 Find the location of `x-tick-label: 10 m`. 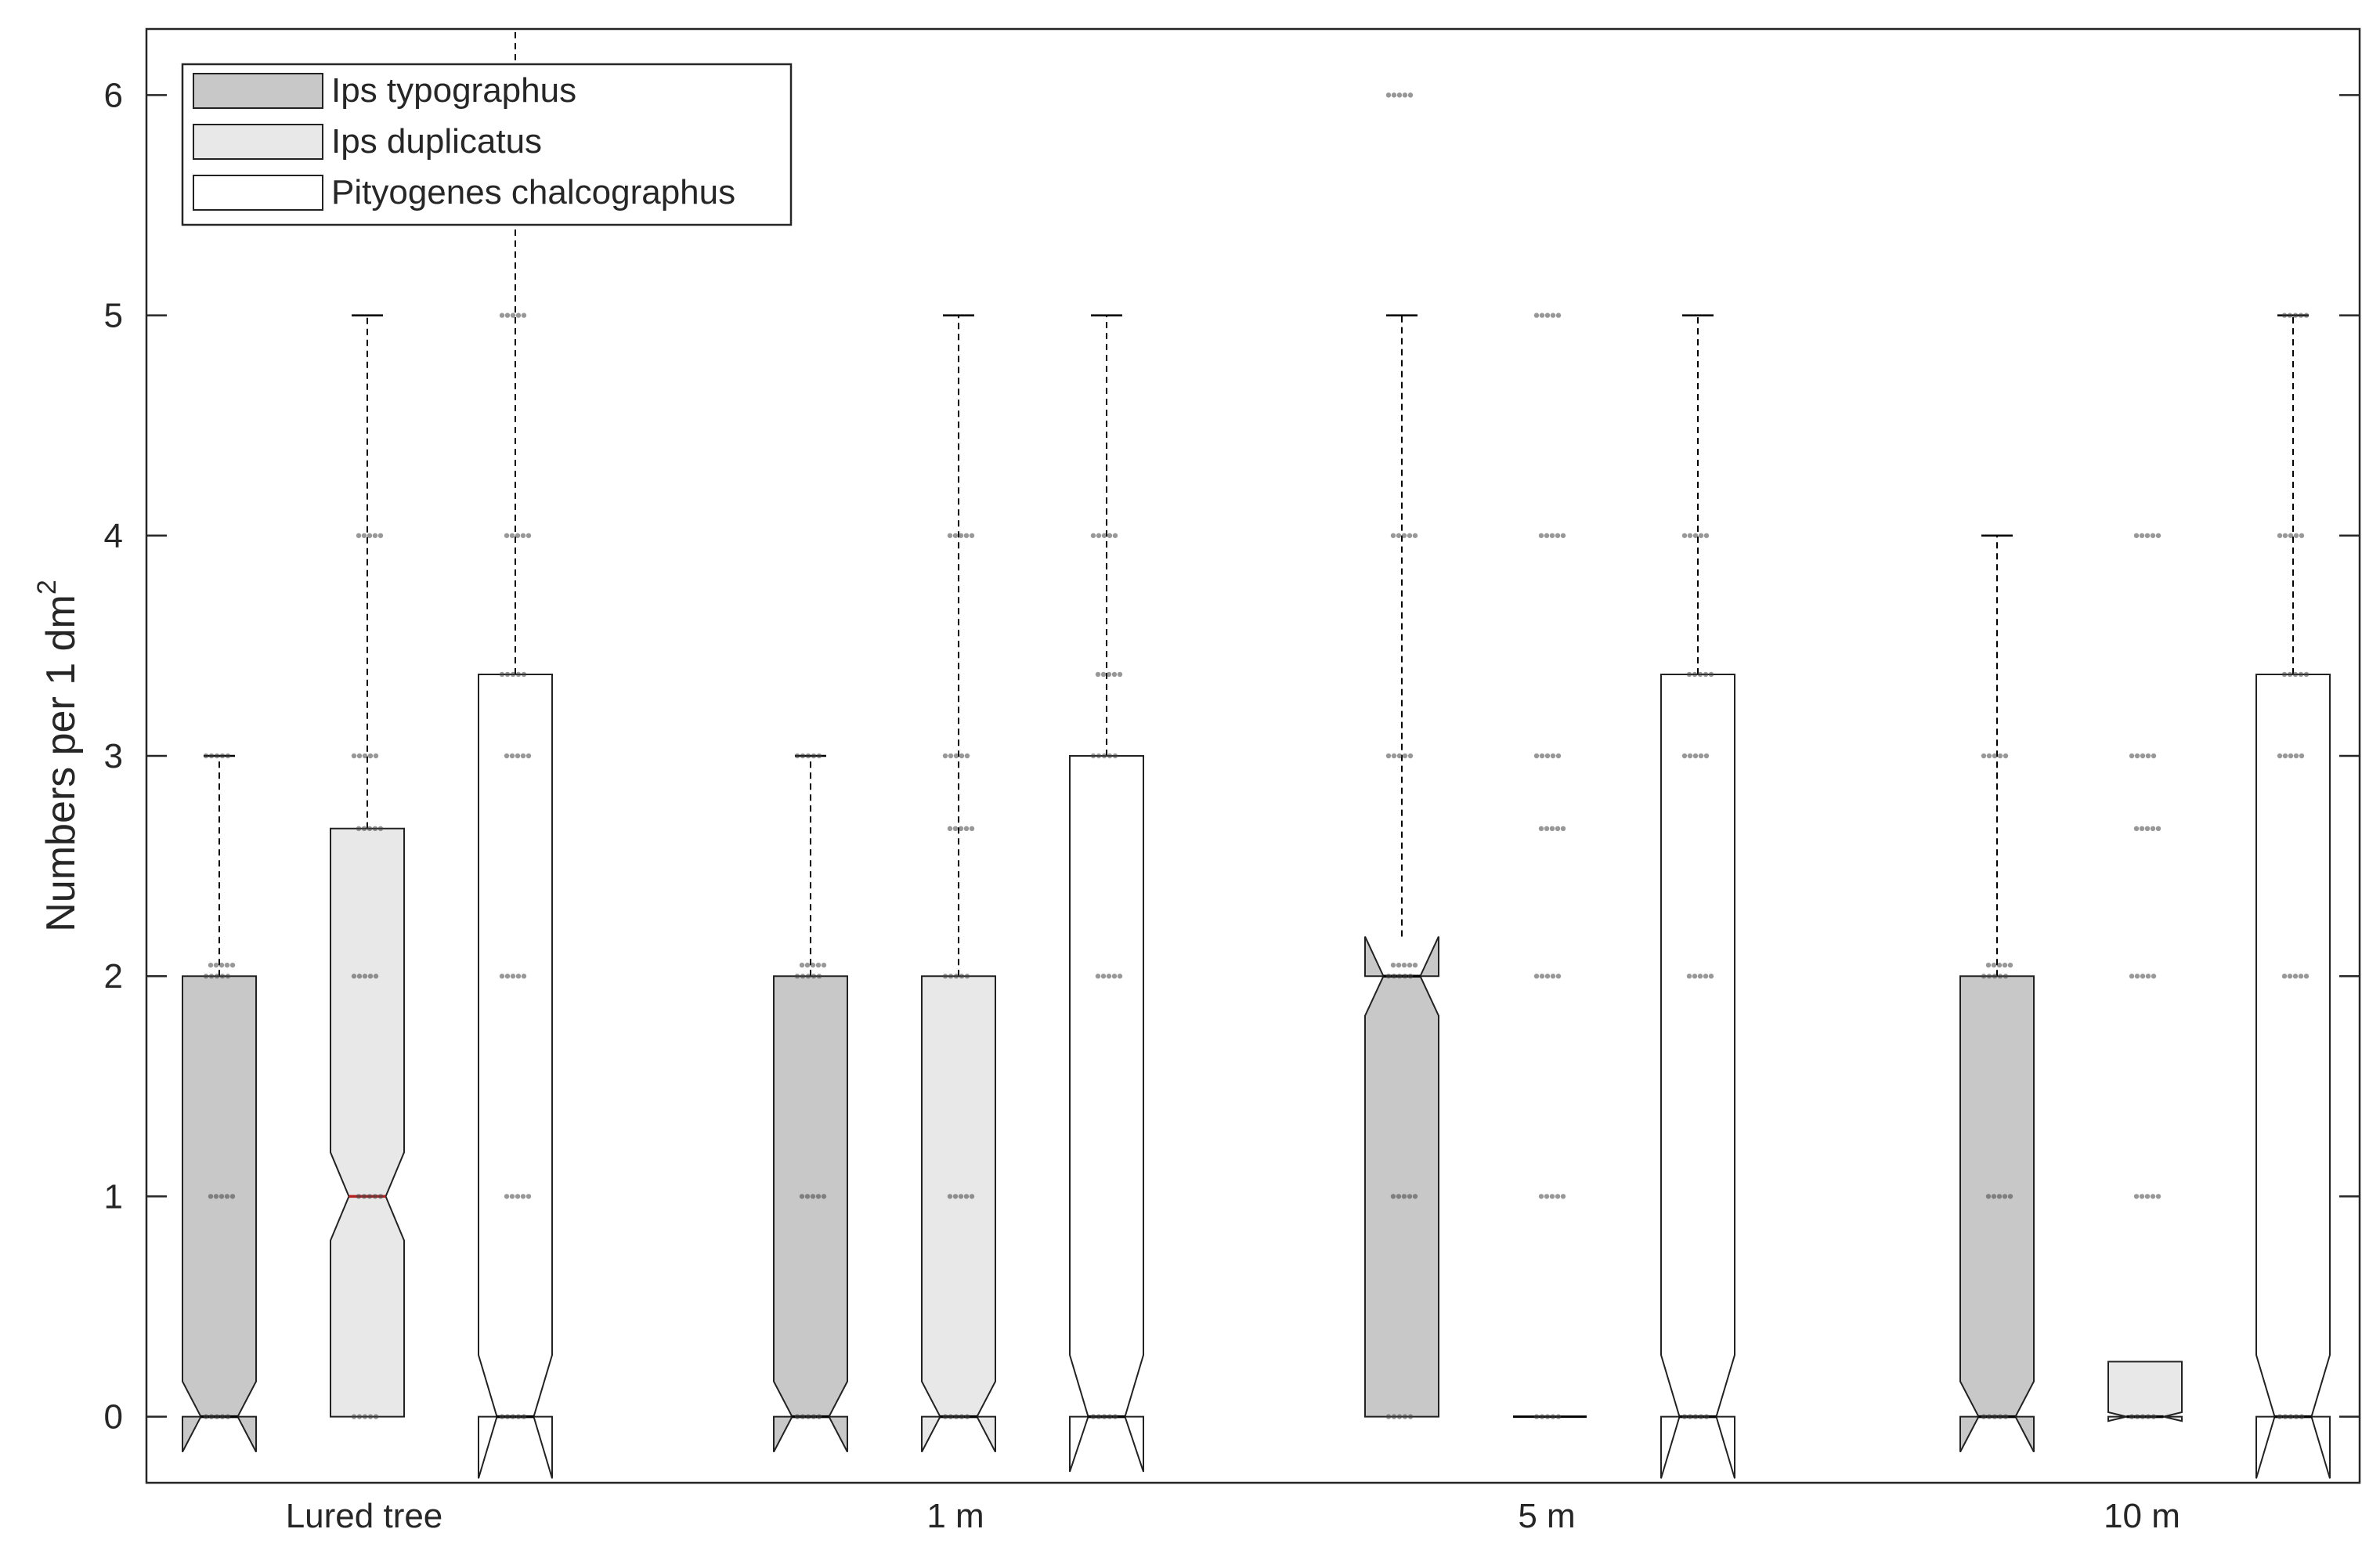

x-tick-label: 10 m is located at coordinates (2142, 1516).